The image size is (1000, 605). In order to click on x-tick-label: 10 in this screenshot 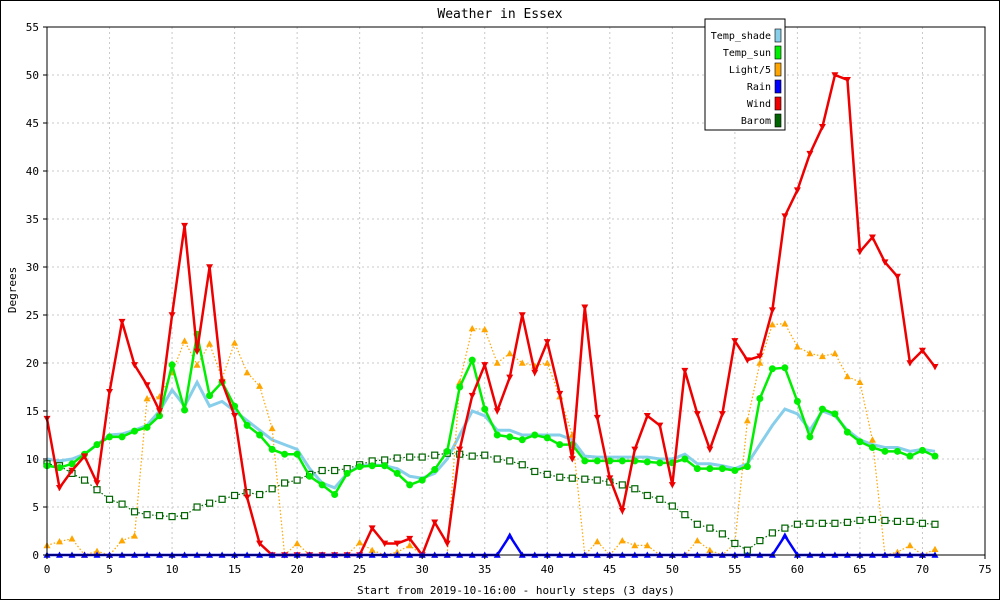, I will do `click(171, 569)`.